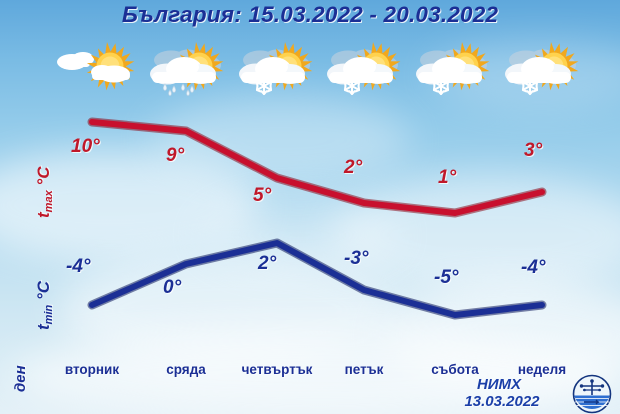 Image resolution: width=620 pixels, height=414 pixels. Describe the element at coordinates (262, 195) in the screenshot. I see `tmax-value-day-3: 5°` at that location.